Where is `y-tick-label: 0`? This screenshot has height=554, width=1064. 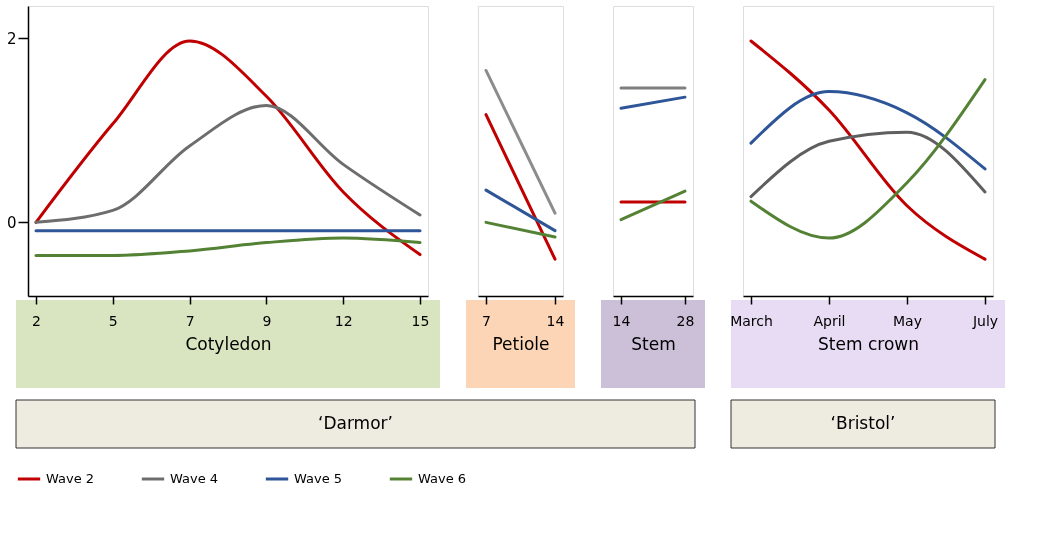 y-tick-label: 0 is located at coordinates (11, 222).